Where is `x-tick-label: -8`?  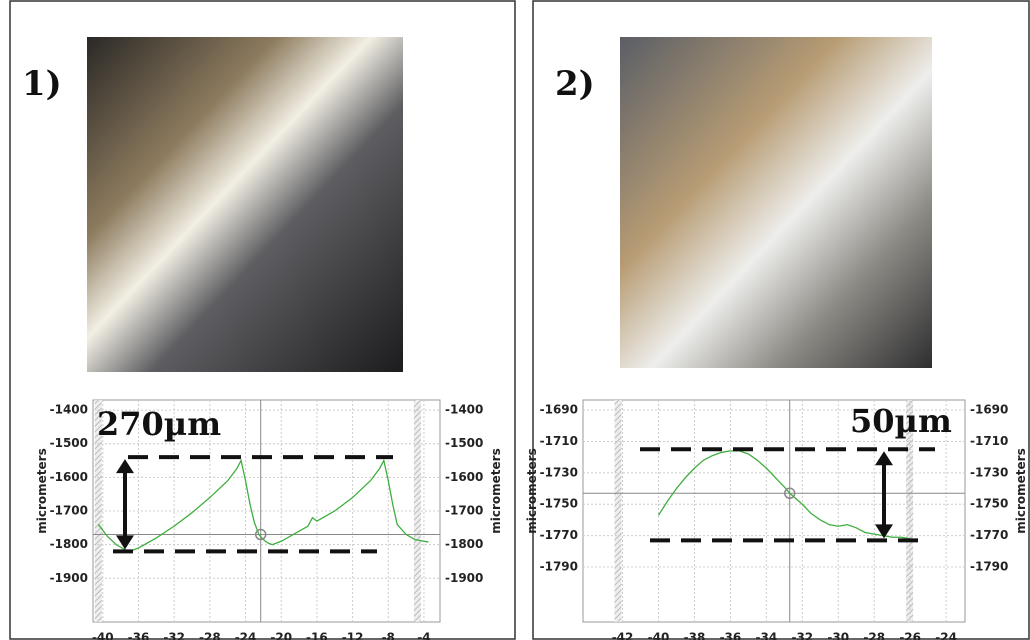 x-tick-label: -8 is located at coordinates (388, 635).